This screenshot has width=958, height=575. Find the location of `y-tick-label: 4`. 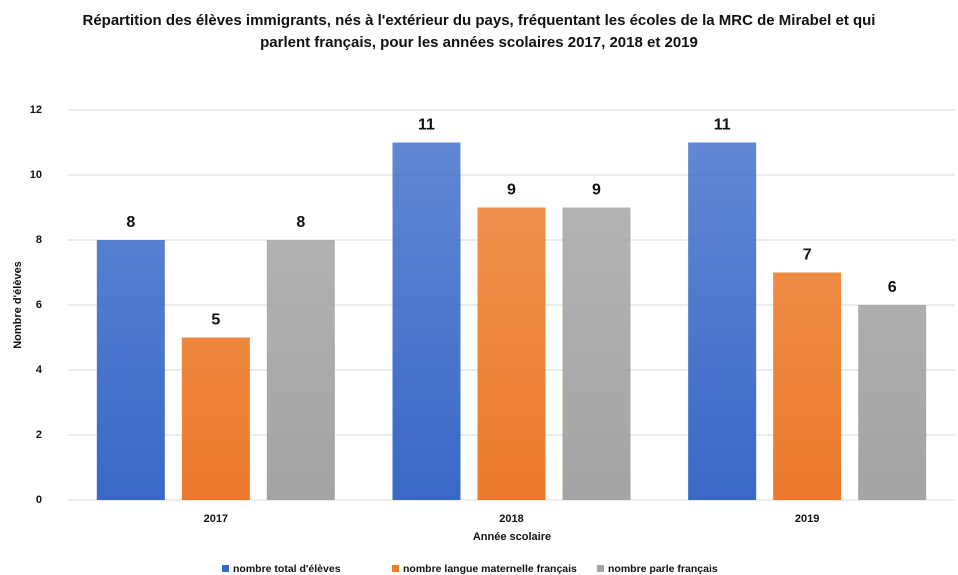

y-tick-label: 4 is located at coordinates (39, 370).